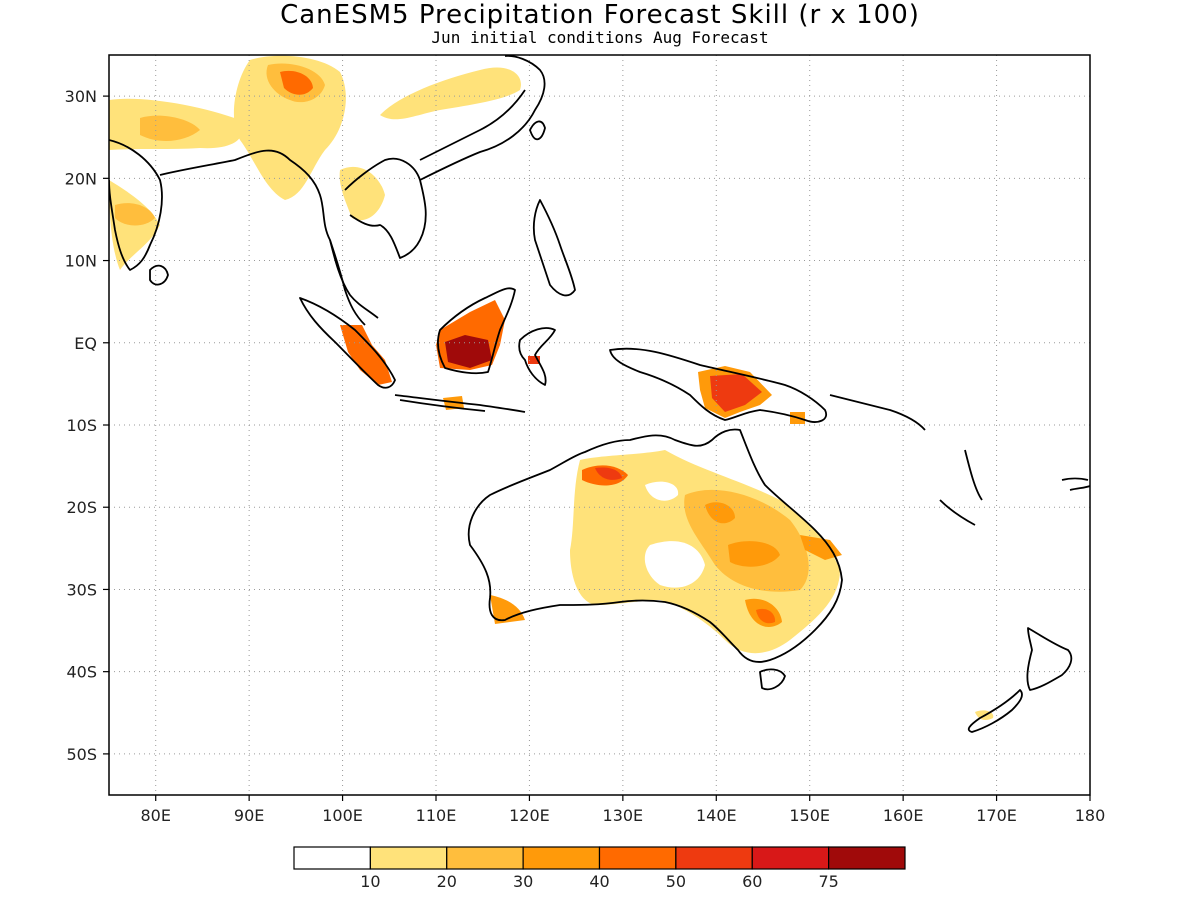 The width and height of the screenshot is (1200, 900). Describe the element at coordinates (1090, 815) in the screenshot. I see `x-tick-label: 180` at that location.